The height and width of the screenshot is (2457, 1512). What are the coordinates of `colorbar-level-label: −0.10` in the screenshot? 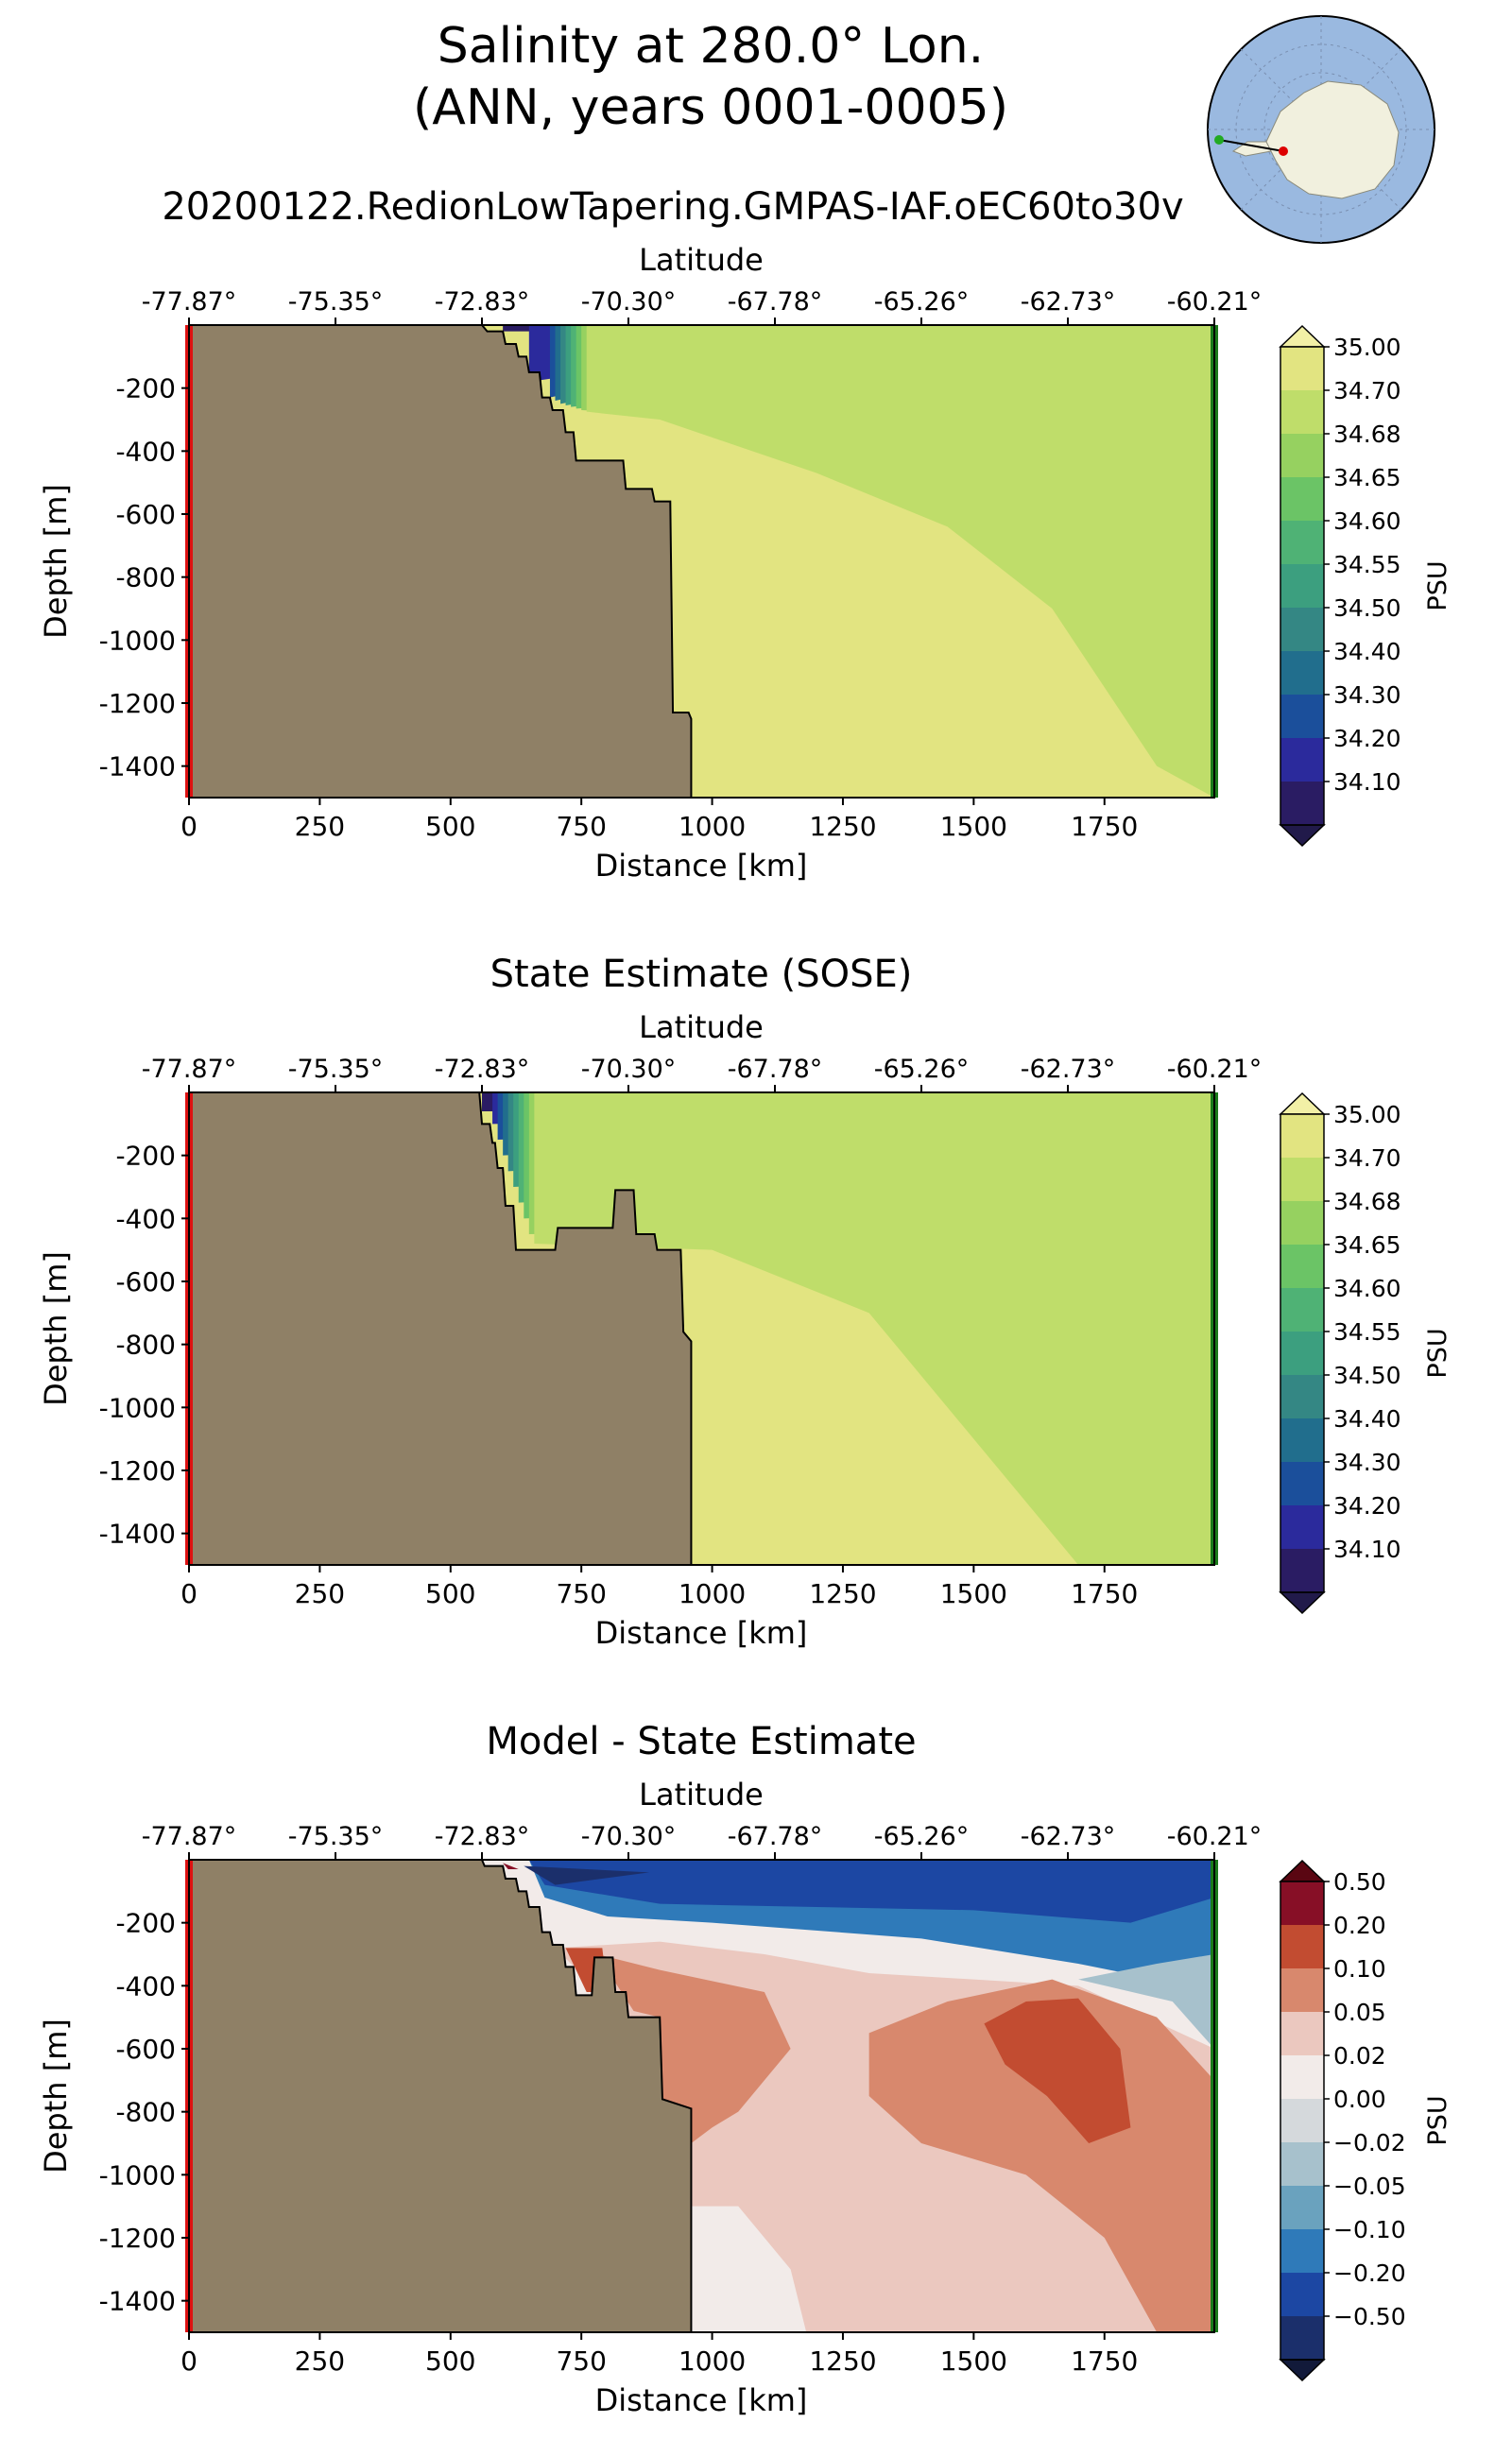 It's located at (1369, 2229).